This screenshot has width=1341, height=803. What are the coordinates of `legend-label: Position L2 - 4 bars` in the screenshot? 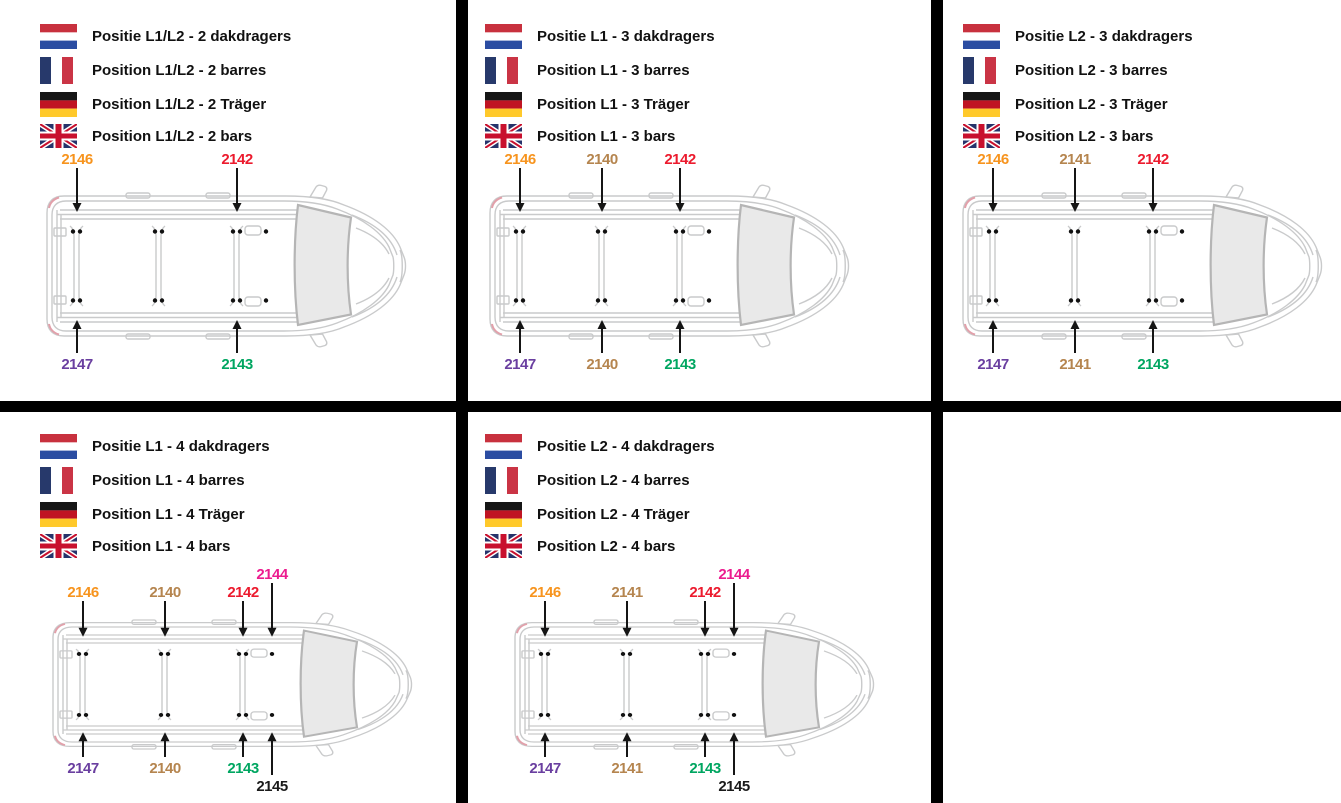 It's located at (606, 546).